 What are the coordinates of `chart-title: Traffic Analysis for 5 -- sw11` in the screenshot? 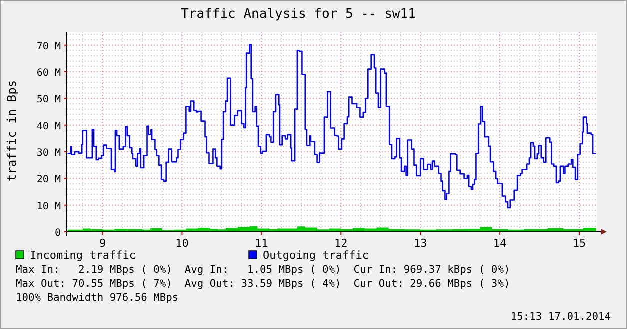 It's located at (298, 14).